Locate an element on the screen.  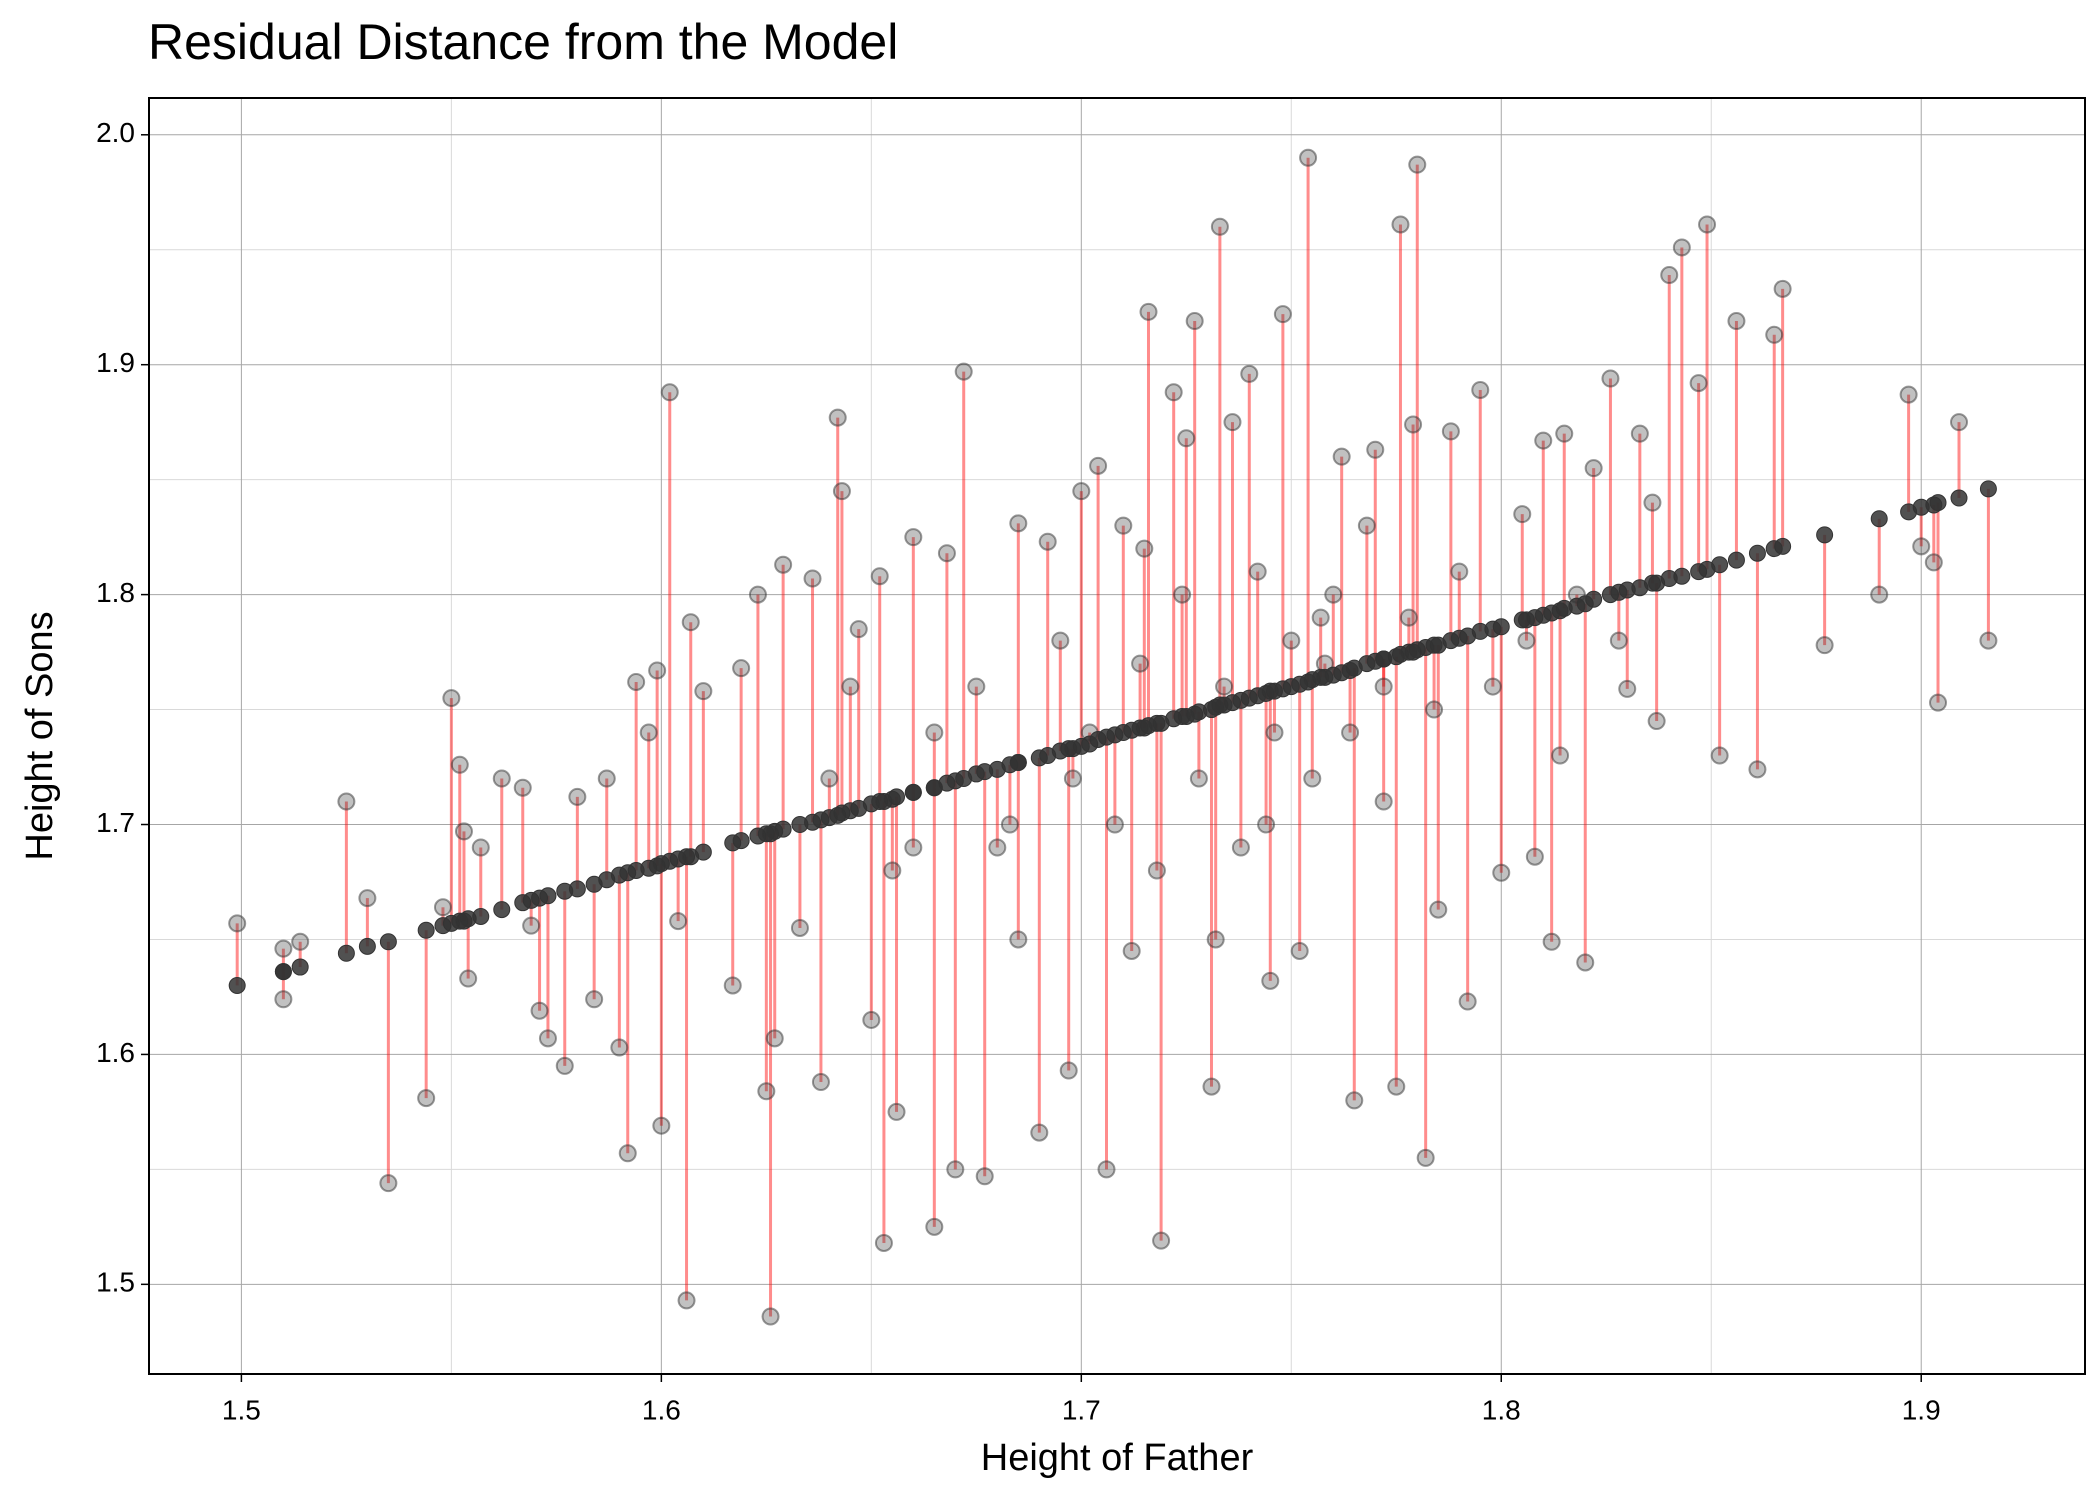
x-tick-label: 1.9 is located at coordinates (1921, 1409).